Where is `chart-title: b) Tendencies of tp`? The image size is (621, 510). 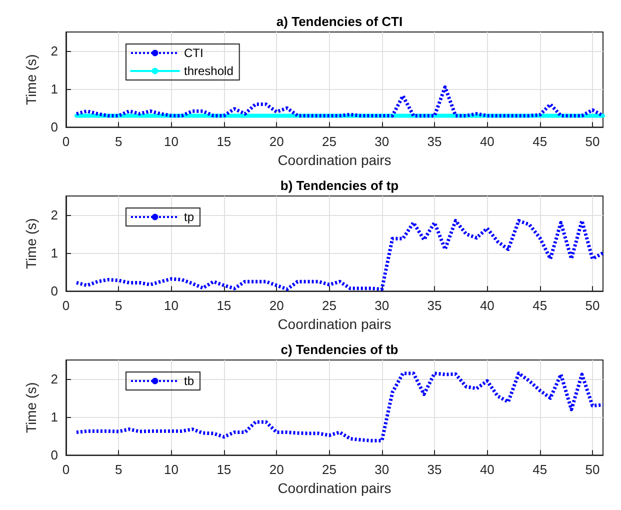 chart-title: b) Tendencies of tp is located at coordinates (339, 185).